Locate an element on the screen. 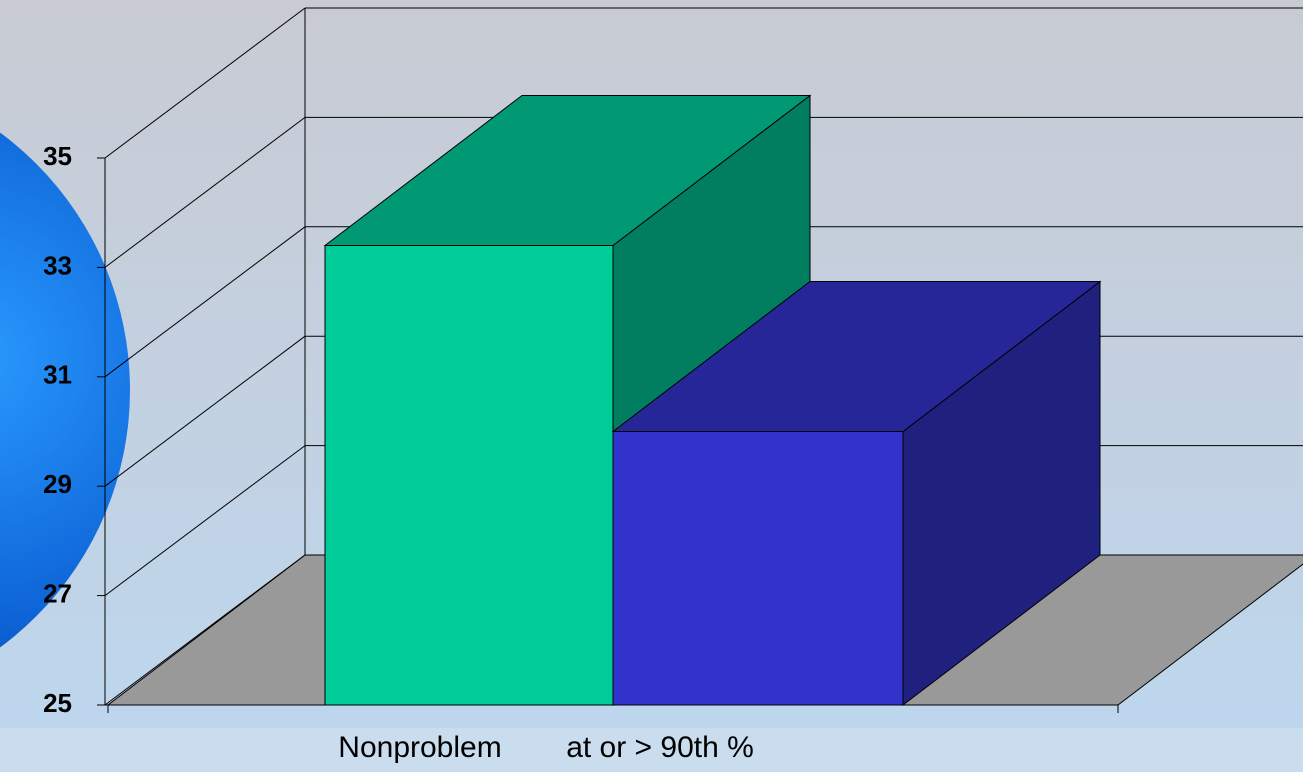 This screenshot has width=1303, height=772. y-tick-label: 31 is located at coordinates (57, 375).